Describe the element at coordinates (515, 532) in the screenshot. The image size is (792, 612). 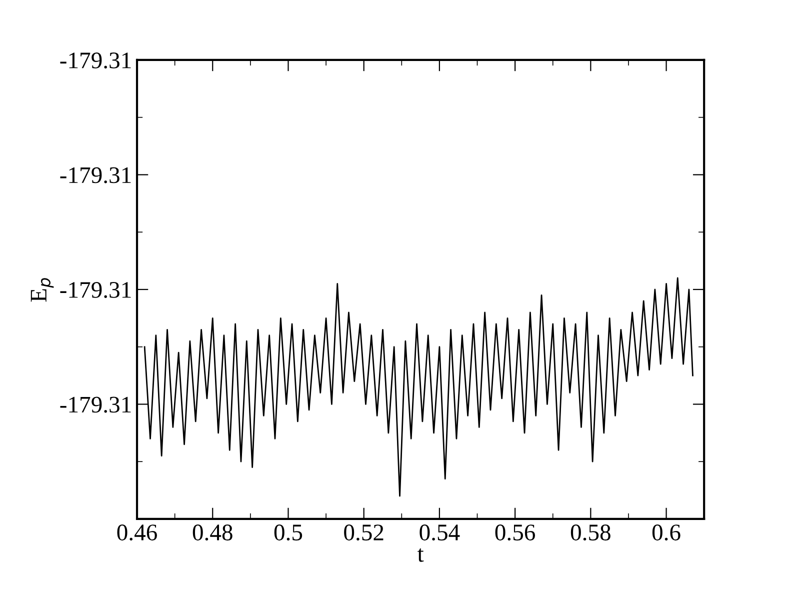
I see `x-tick-label: 0.56` at that location.